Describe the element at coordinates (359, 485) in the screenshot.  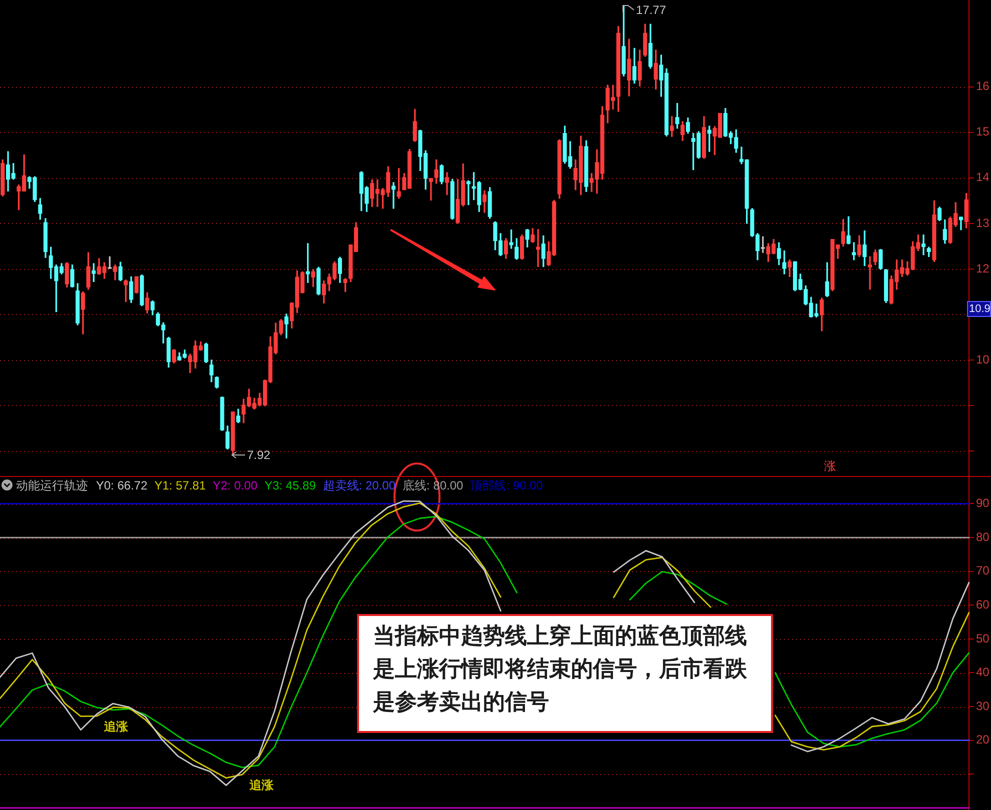
I see `text: 超卖线: 20.00` at that location.